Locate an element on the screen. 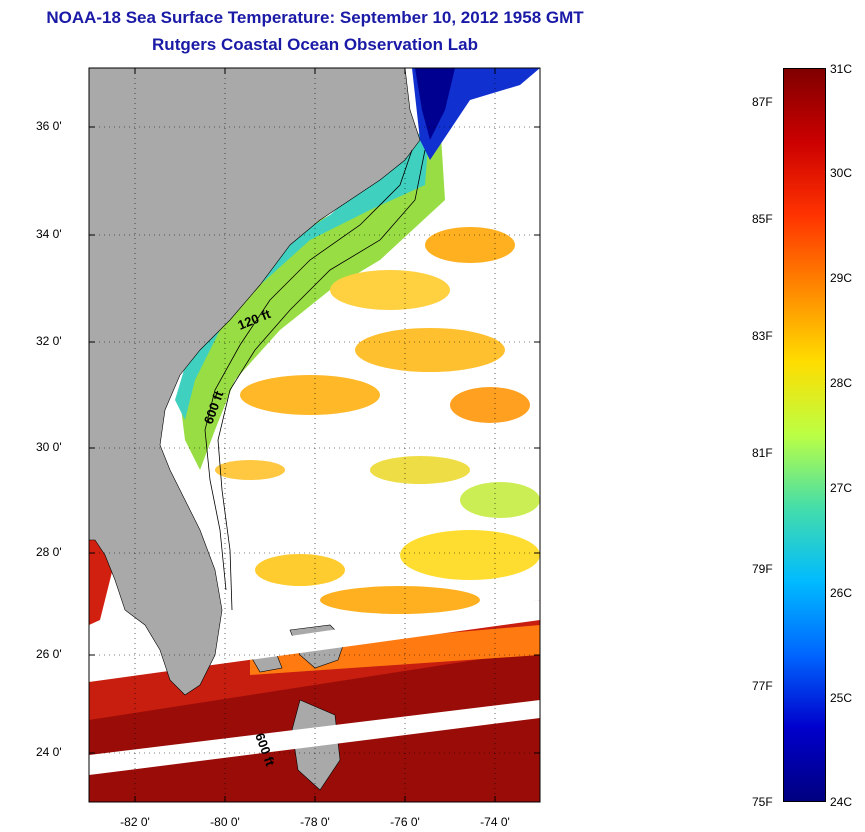  lon-label: -74 0' is located at coordinates (495, 822).